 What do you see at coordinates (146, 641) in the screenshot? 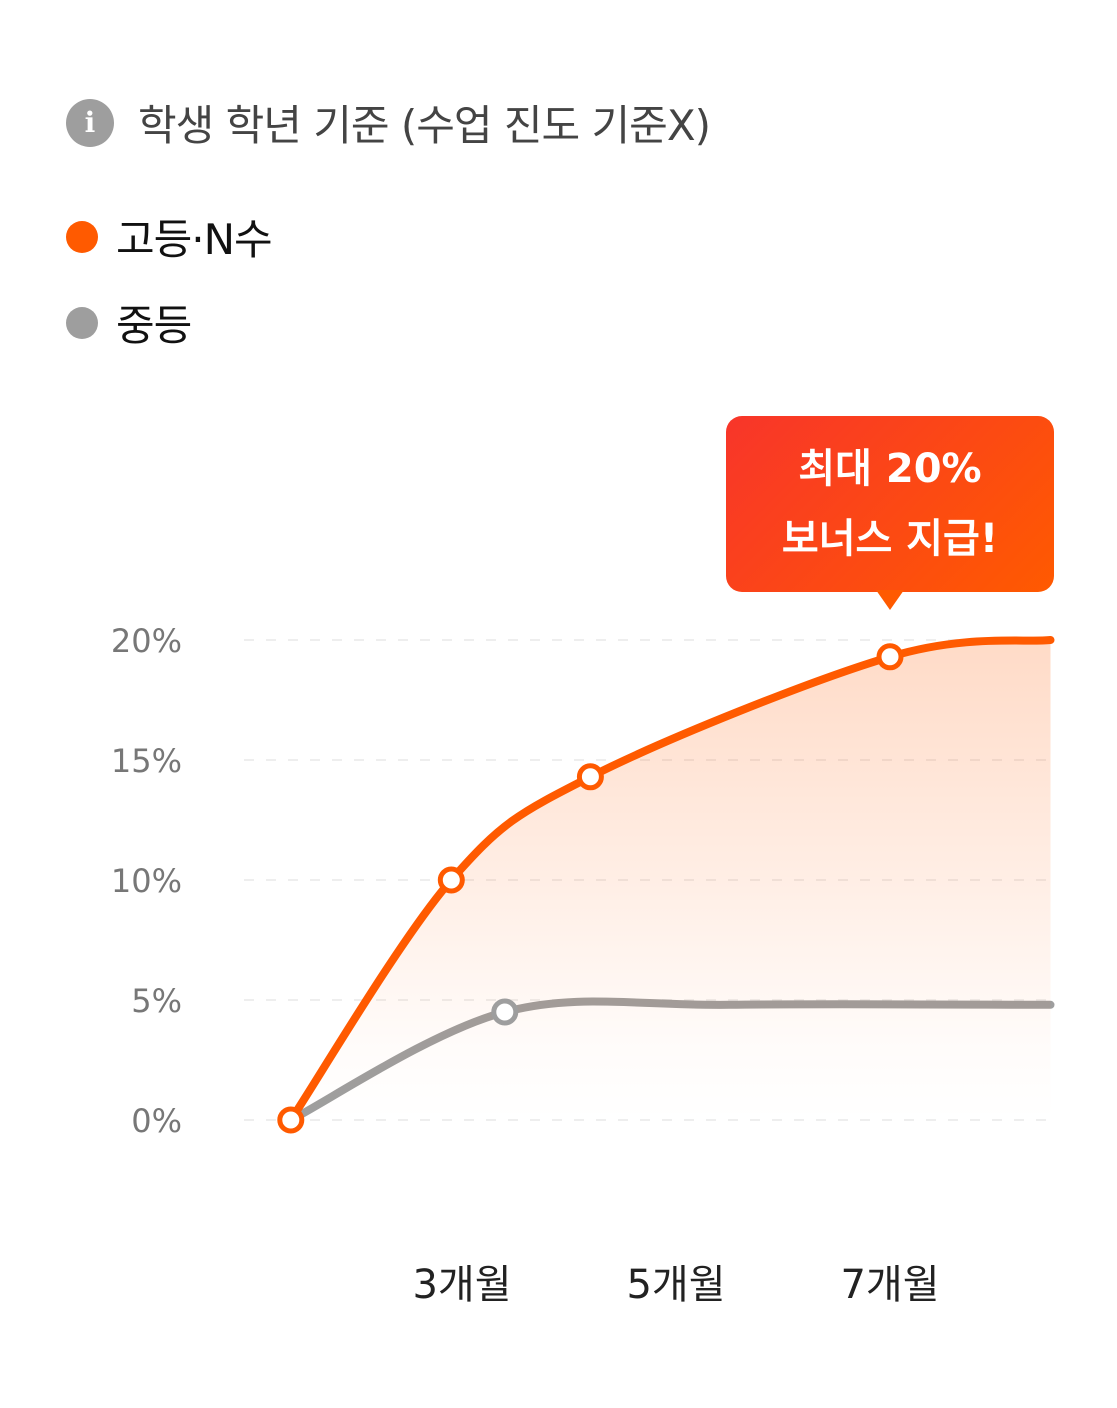
I see `y-tick-label: 20%` at bounding box center [146, 641].